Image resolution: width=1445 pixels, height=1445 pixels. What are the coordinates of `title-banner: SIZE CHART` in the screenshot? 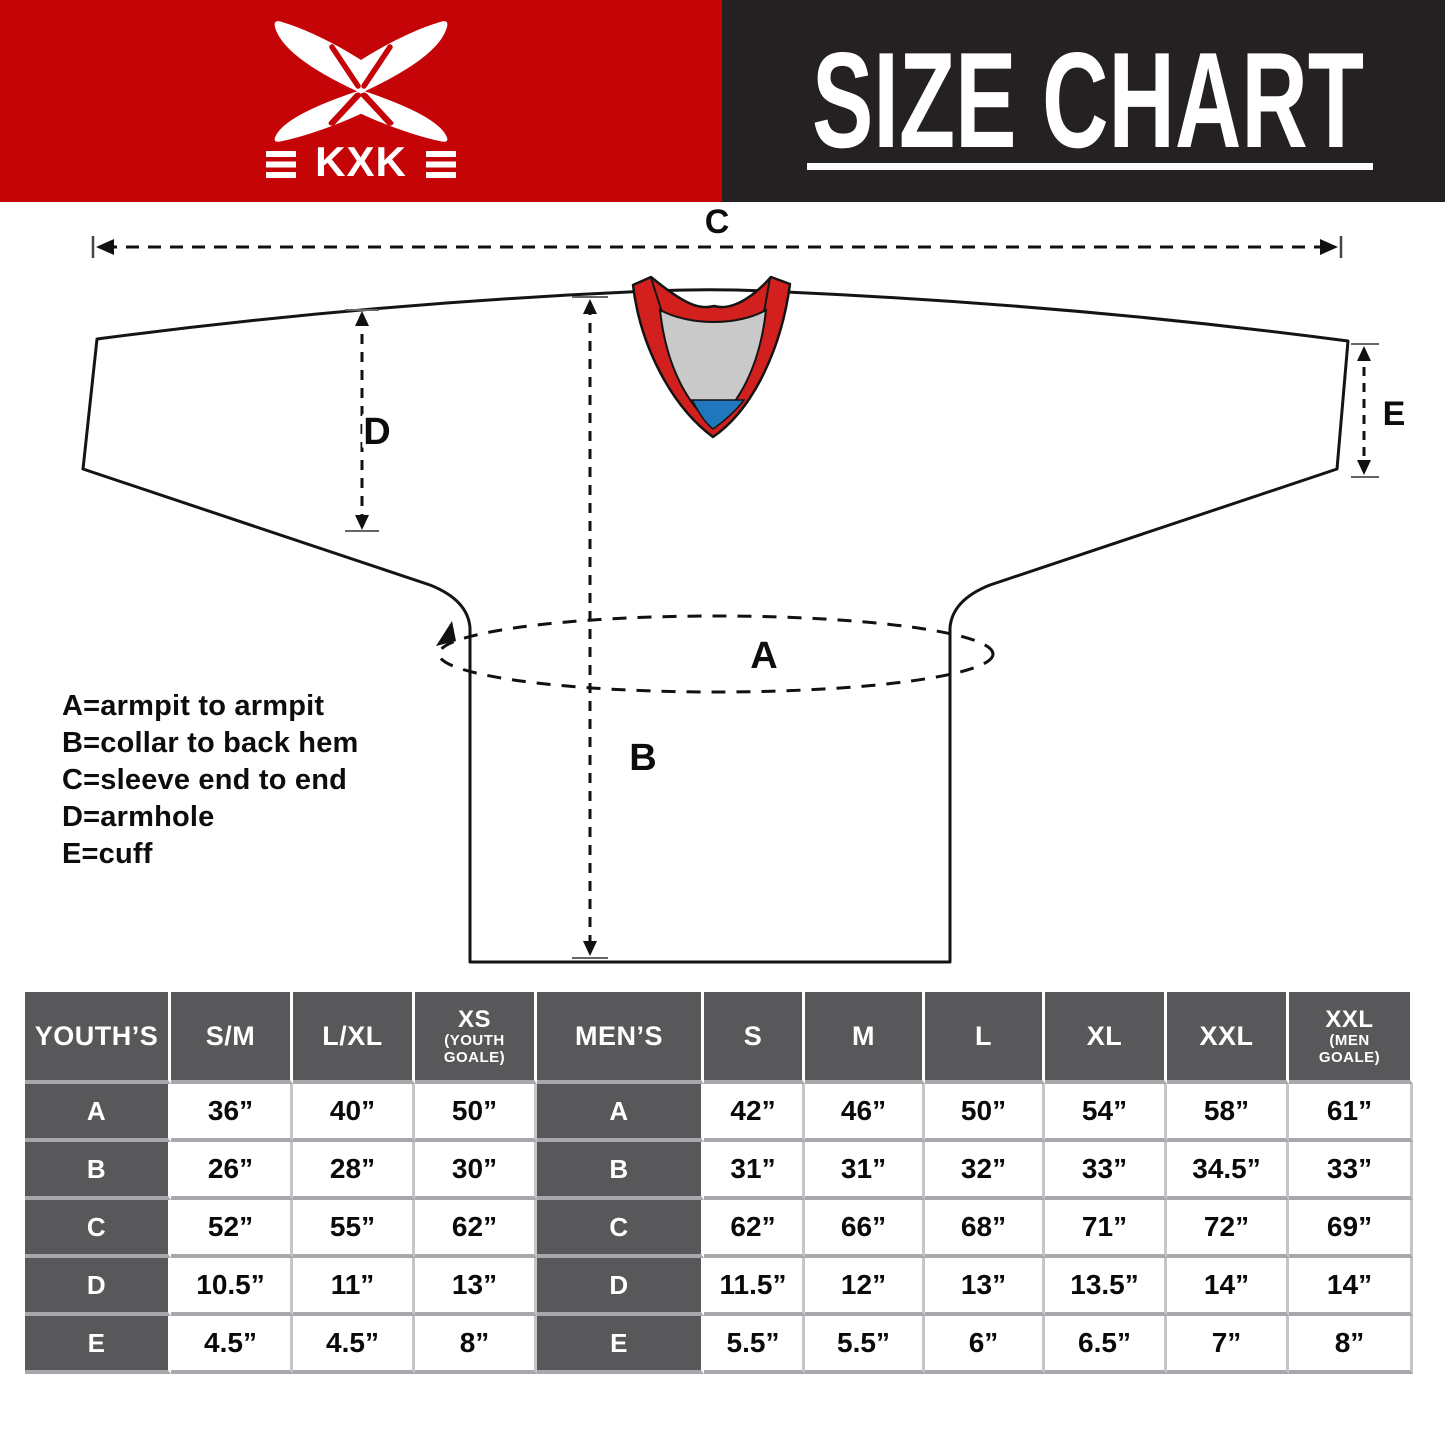 It's located at (1083, 101).